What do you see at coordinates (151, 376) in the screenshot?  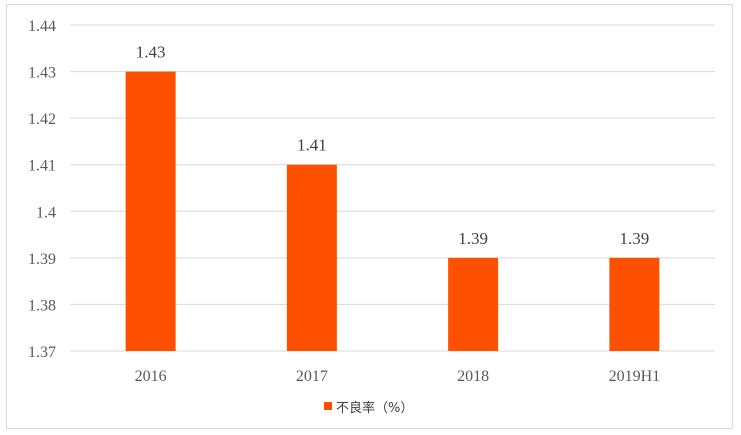 I see `x-tick-label: 2016` at bounding box center [151, 376].